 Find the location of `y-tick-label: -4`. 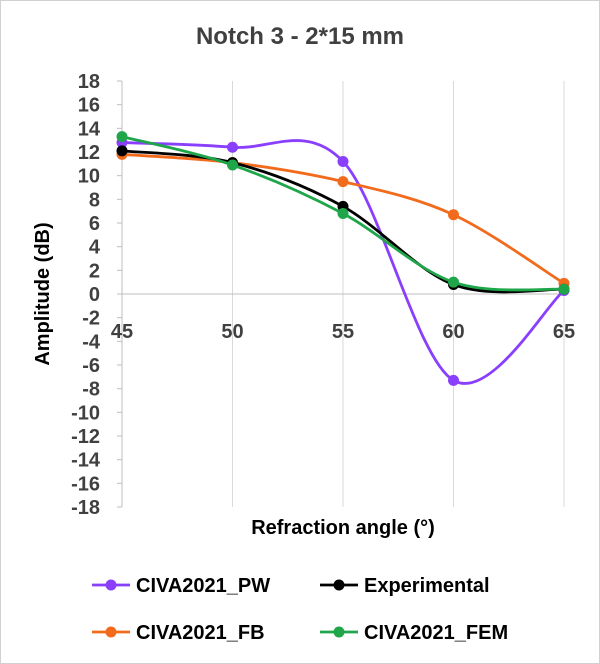

y-tick-label: -4 is located at coordinates (91, 342).